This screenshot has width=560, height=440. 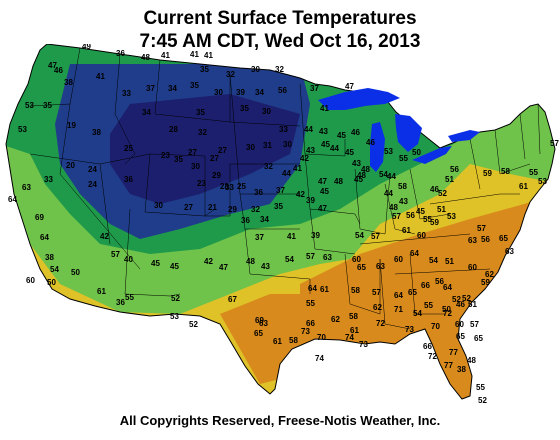 What do you see at coordinates (464, 136) in the screenshot?
I see `lake-ontario` at bounding box center [464, 136].